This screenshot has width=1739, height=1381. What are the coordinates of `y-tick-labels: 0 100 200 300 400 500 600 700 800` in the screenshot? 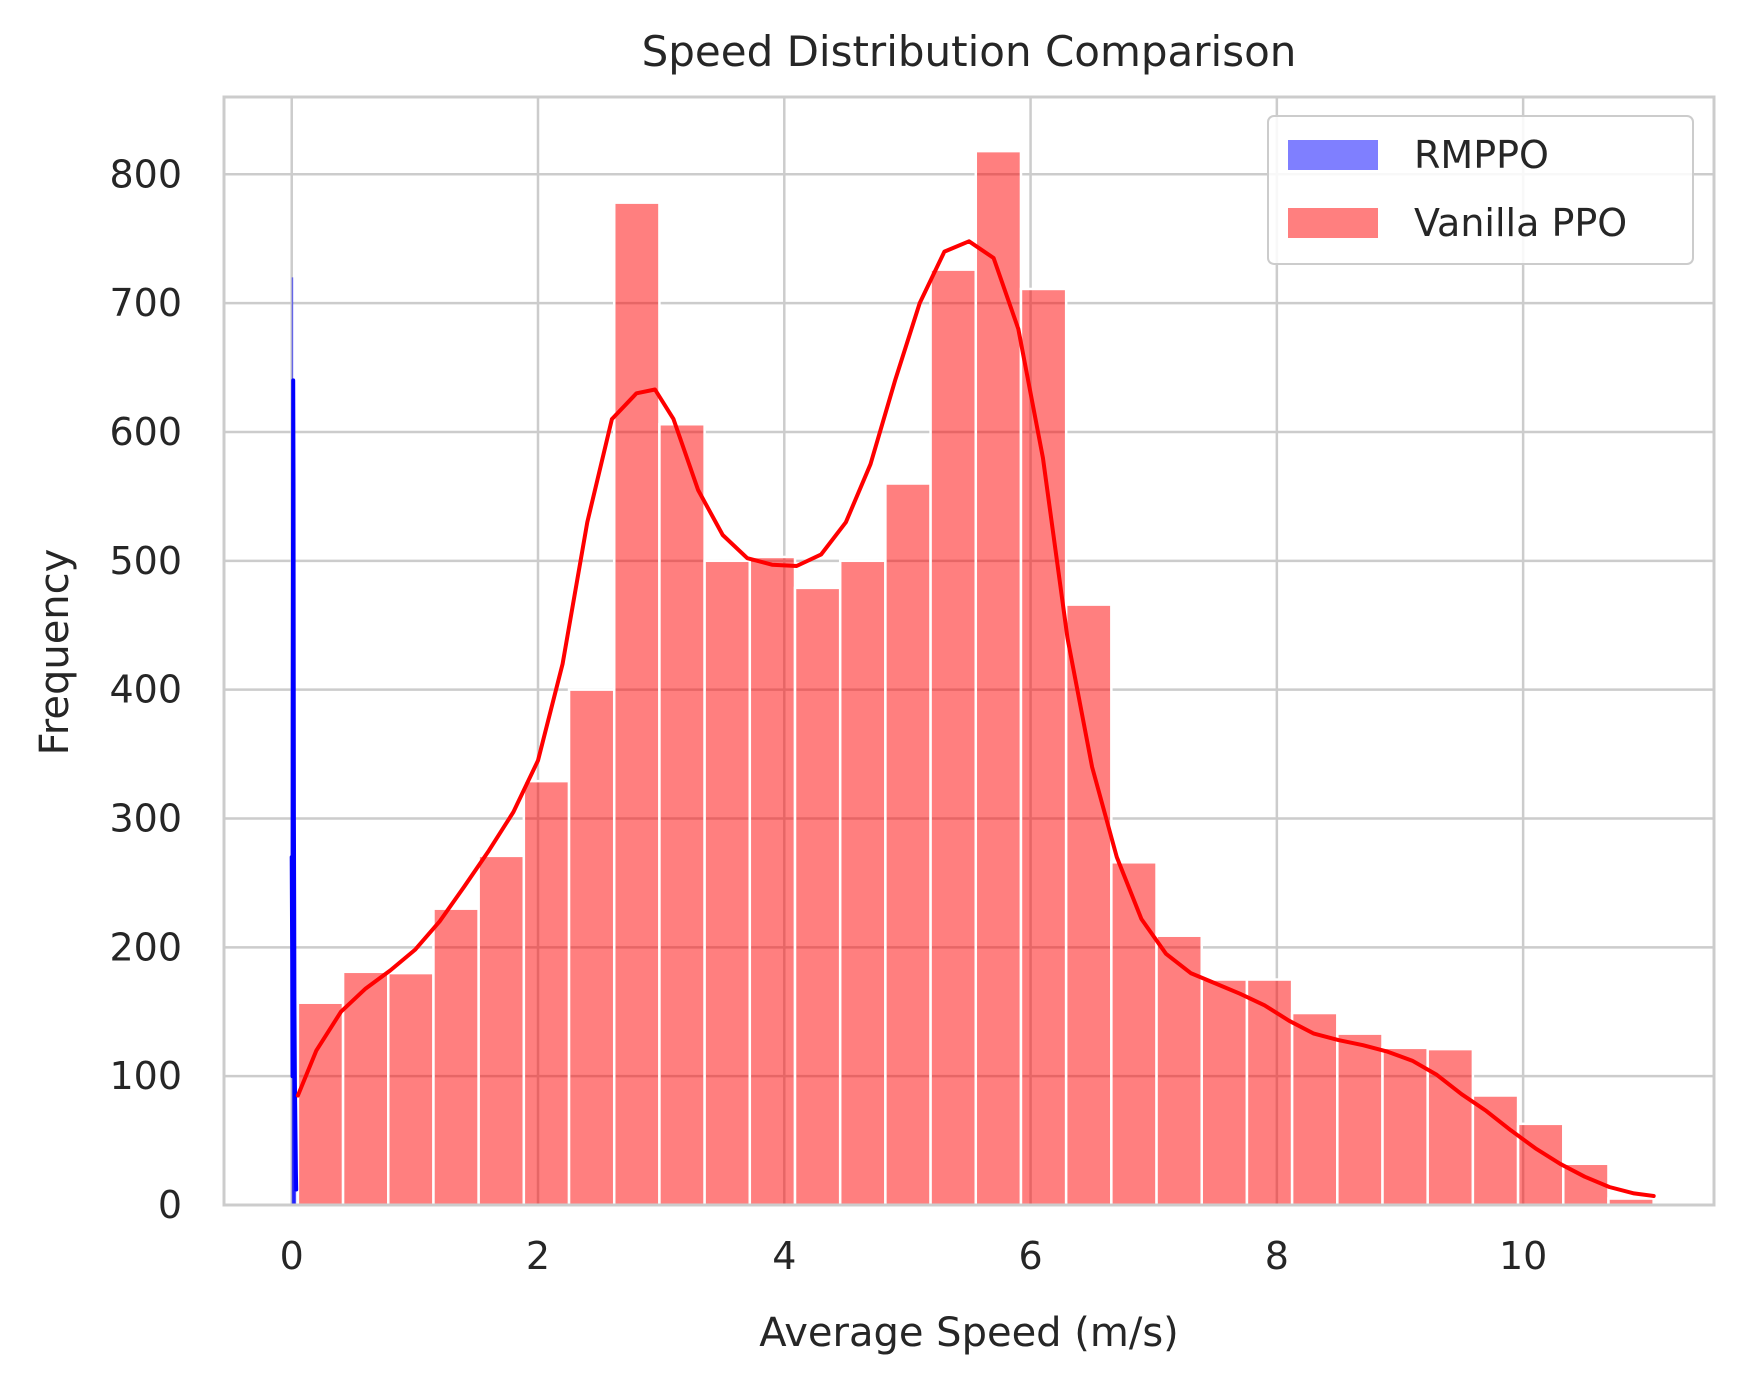 It's located at (145, 689).